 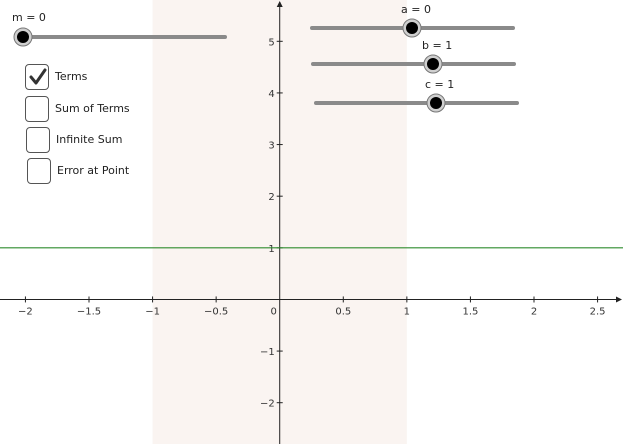 I want to click on x-tick-label: 2, so click(x=534, y=311).